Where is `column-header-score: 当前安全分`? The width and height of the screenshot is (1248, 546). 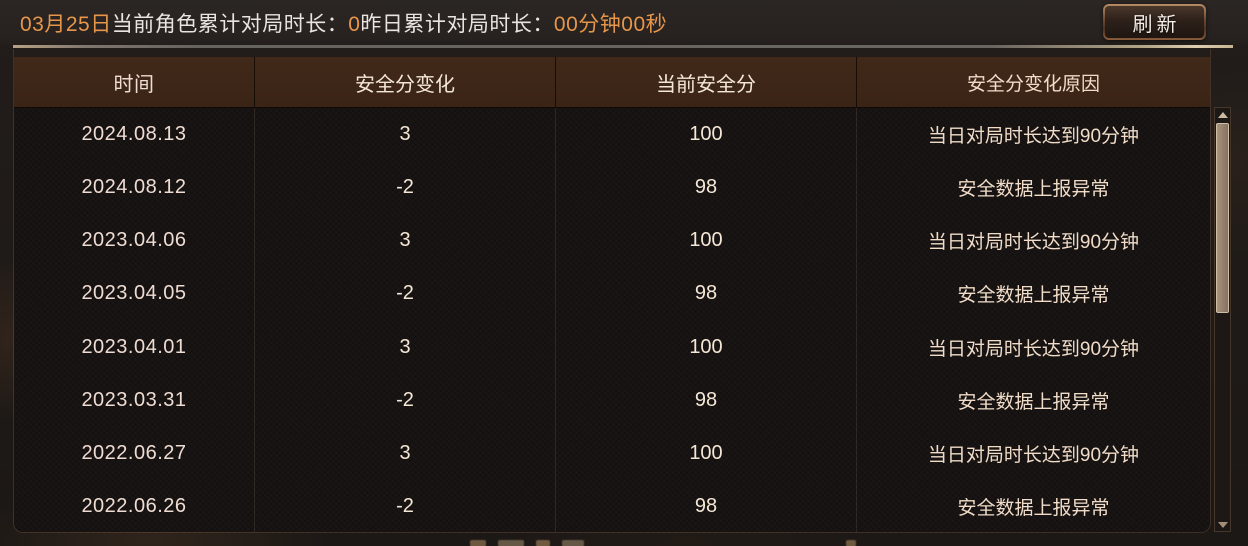
column-header-score: 当前安全分 is located at coordinates (706, 82).